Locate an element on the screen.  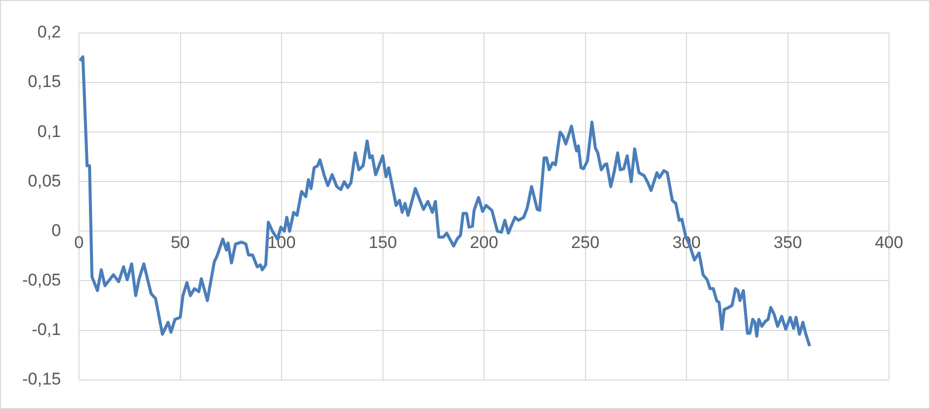
x-tick-label: 350 is located at coordinates (788, 242).